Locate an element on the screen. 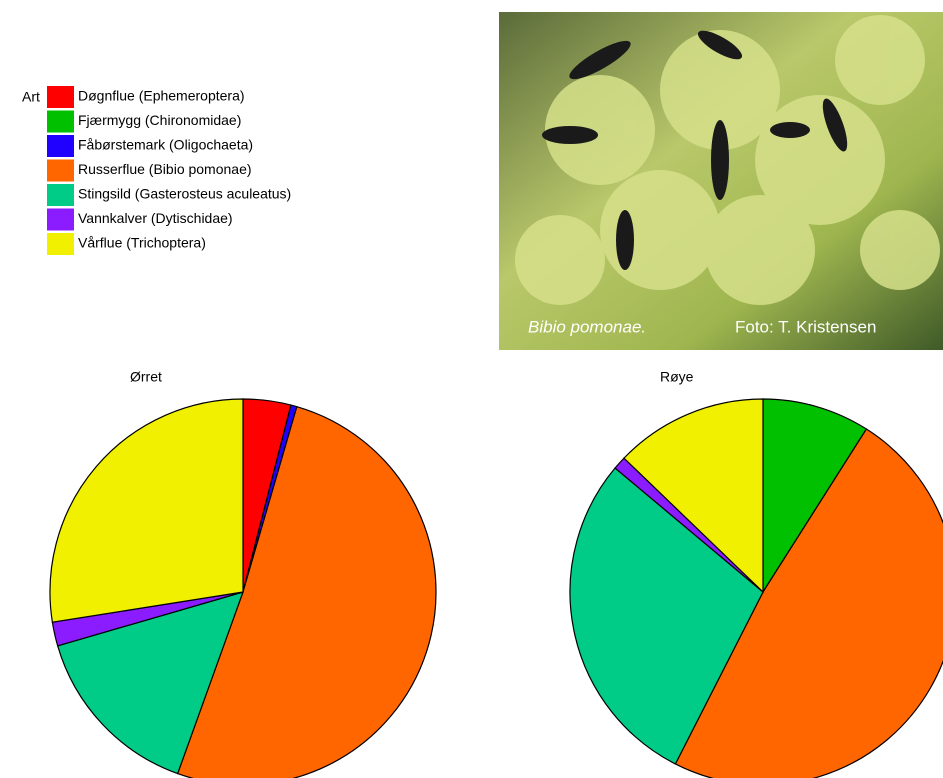 This screenshot has width=943, height=778. photo-caption: Bibio pomonae. is located at coordinates (587, 326).